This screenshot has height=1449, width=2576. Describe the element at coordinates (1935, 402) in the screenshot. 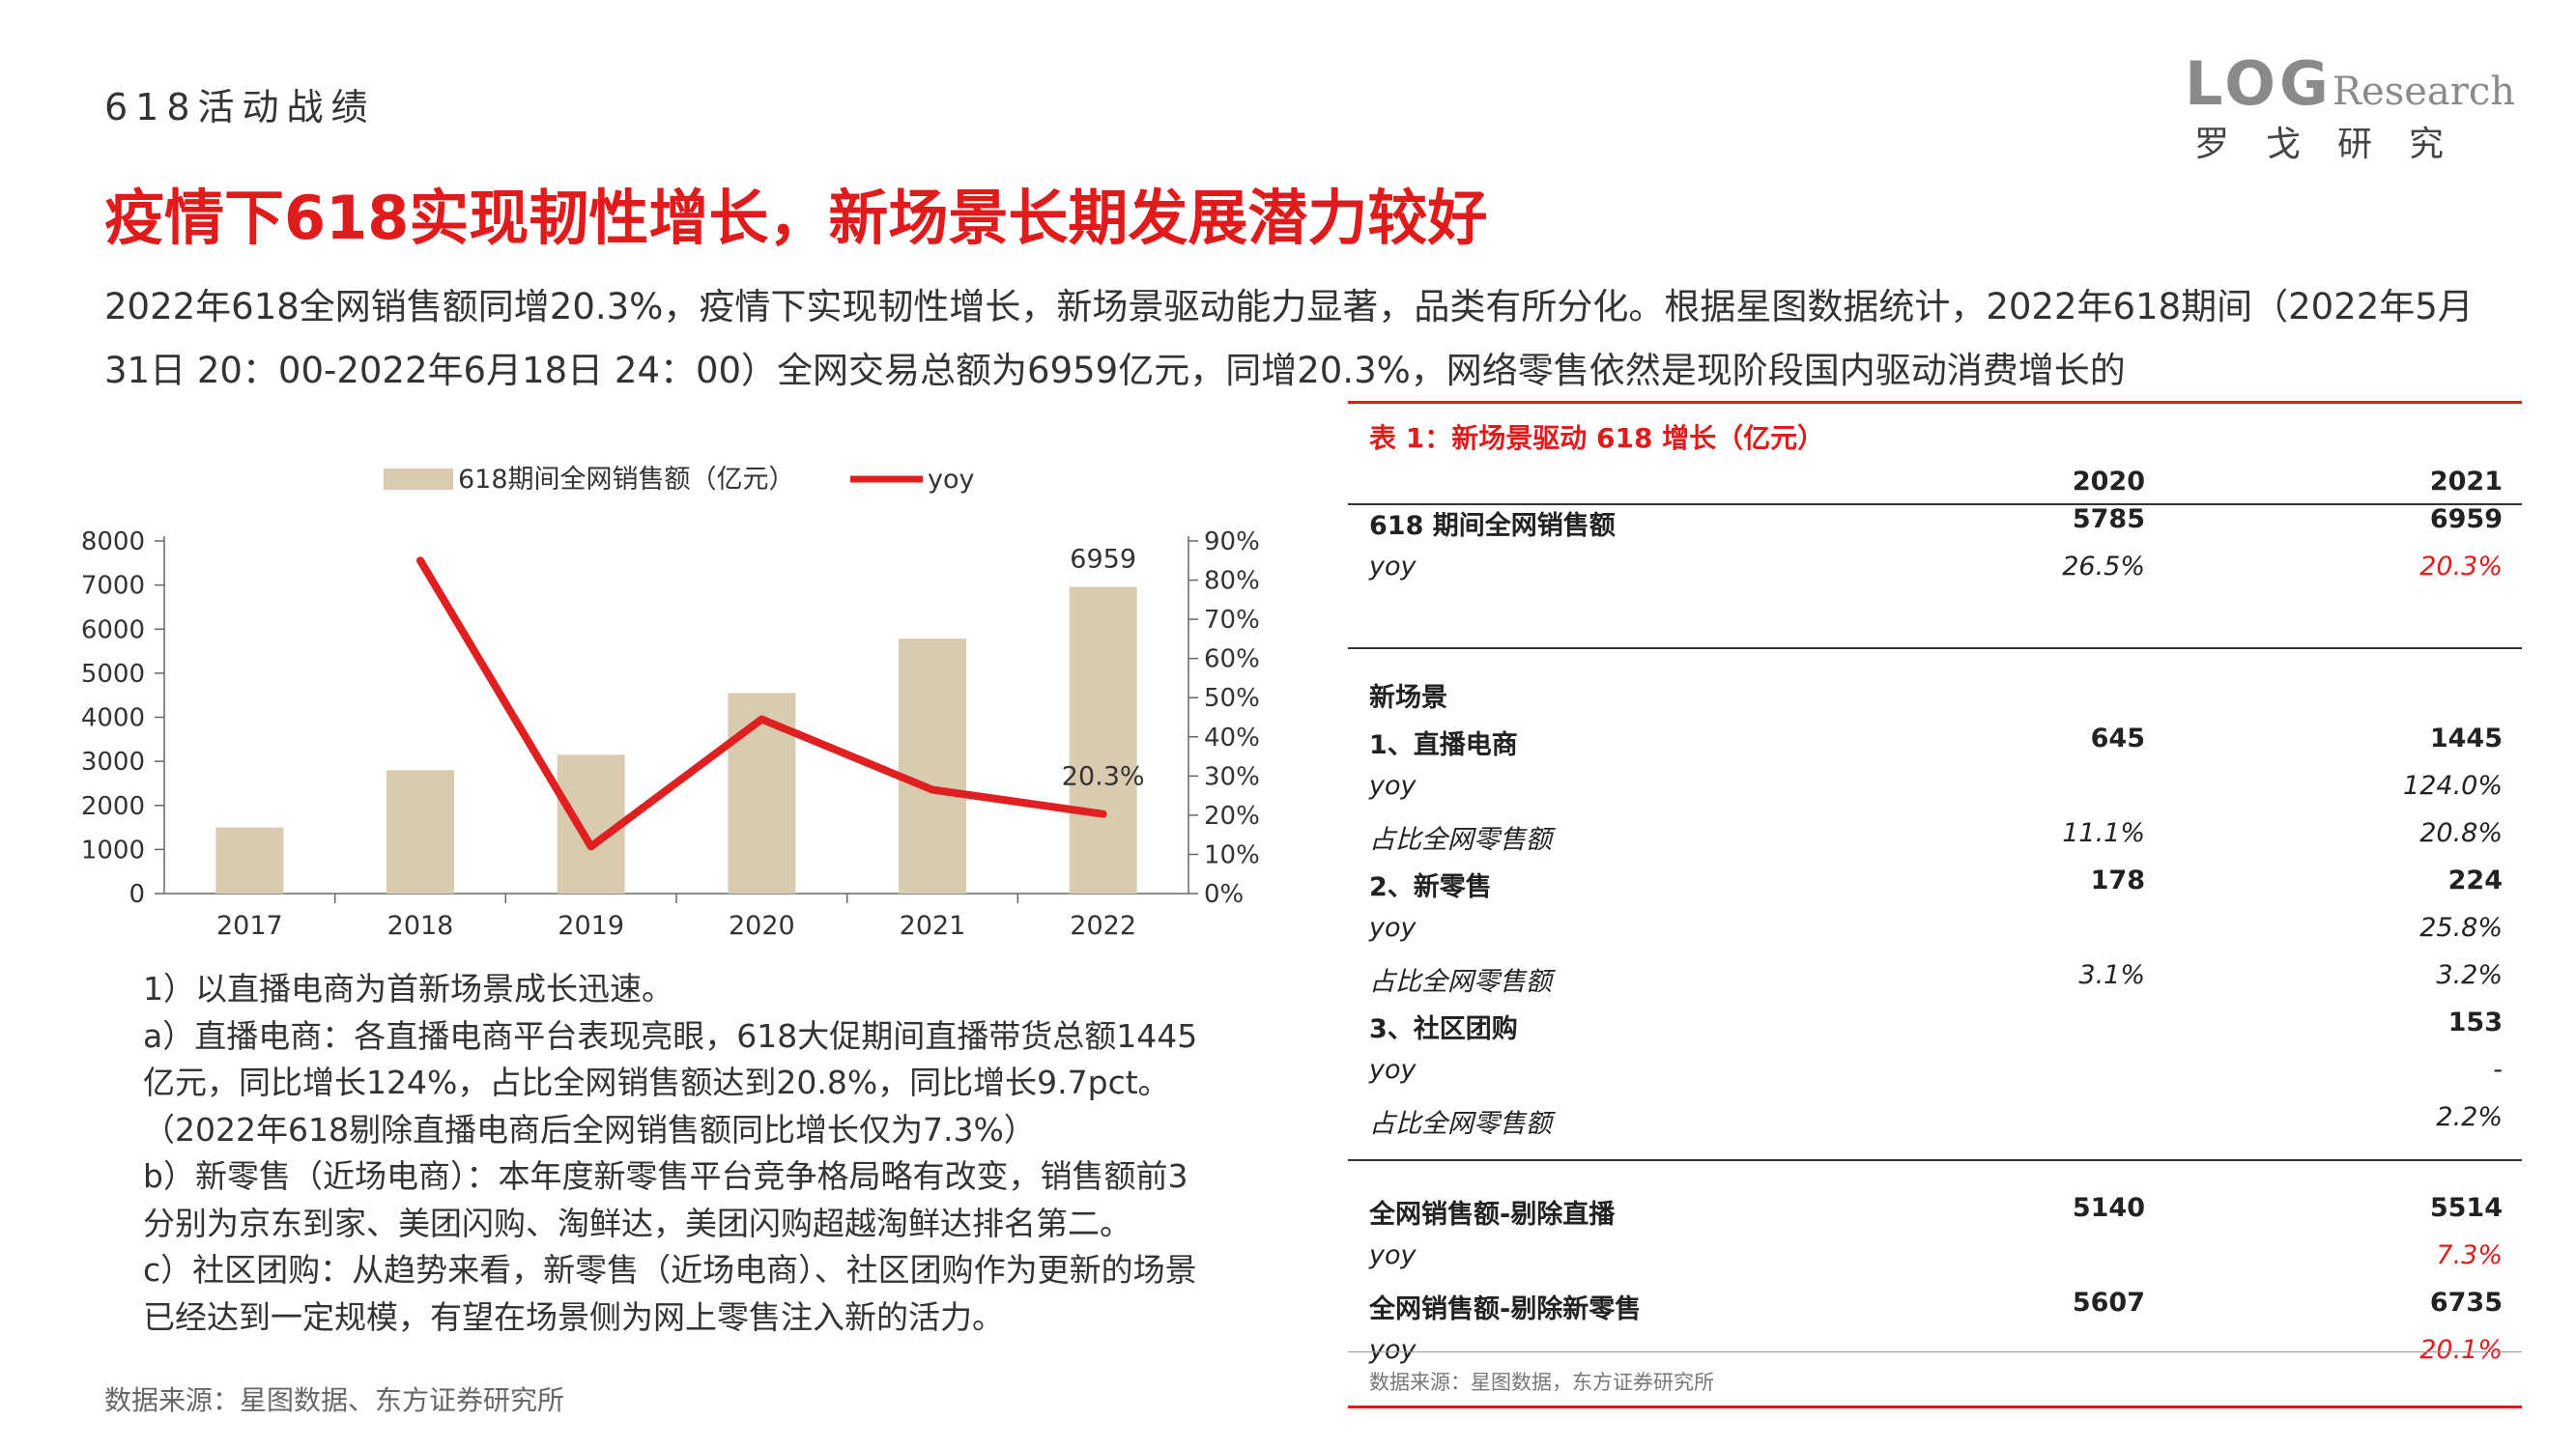

I see `table-top-rule` at that location.